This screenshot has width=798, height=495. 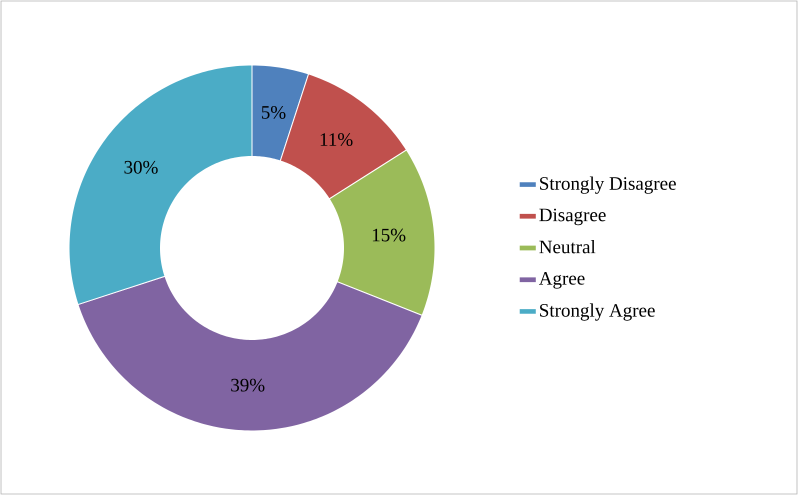 What do you see at coordinates (336, 139) in the screenshot?
I see `data-label: 11%` at bounding box center [336, 139].